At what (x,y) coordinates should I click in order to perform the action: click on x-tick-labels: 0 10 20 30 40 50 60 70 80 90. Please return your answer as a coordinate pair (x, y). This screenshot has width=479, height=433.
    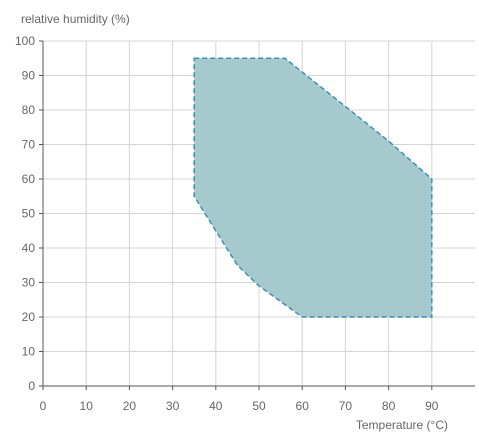
    Looking at the image, I should click on (239, 406).